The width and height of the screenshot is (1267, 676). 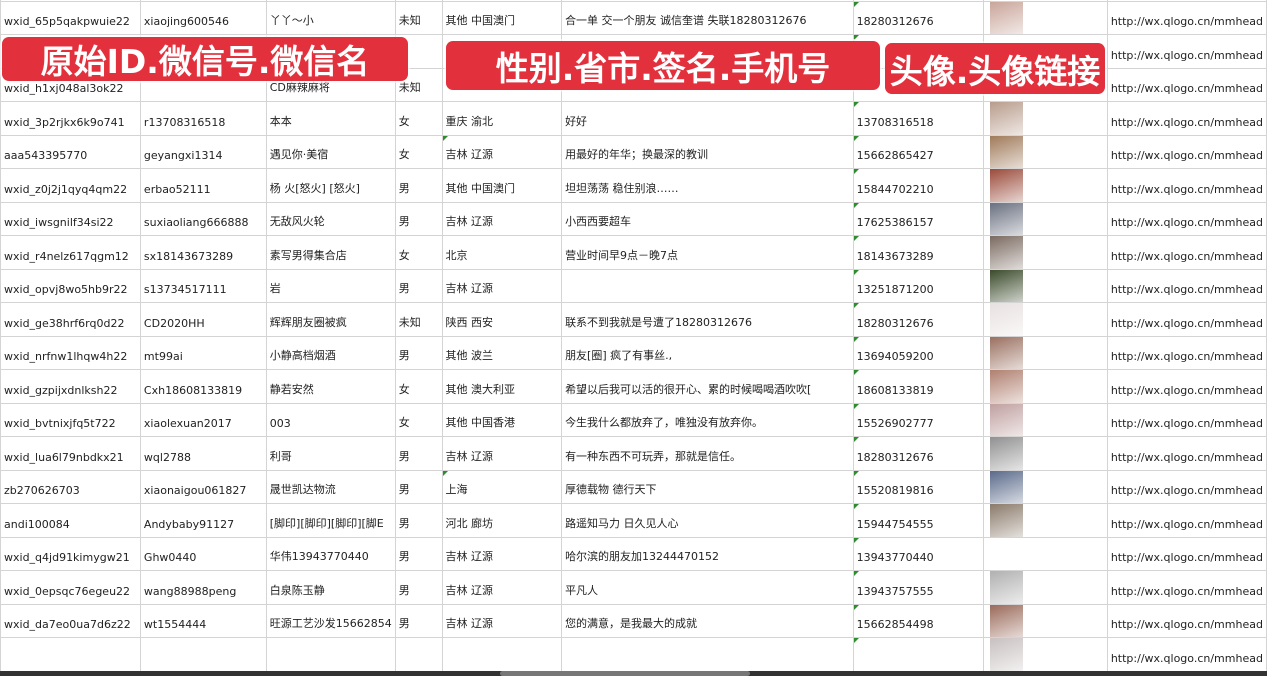 What do you see at coordinates (502, 520) in the screenshot?
I see `region-cell: 河北 廊坊` at bounding box center [502, 520].